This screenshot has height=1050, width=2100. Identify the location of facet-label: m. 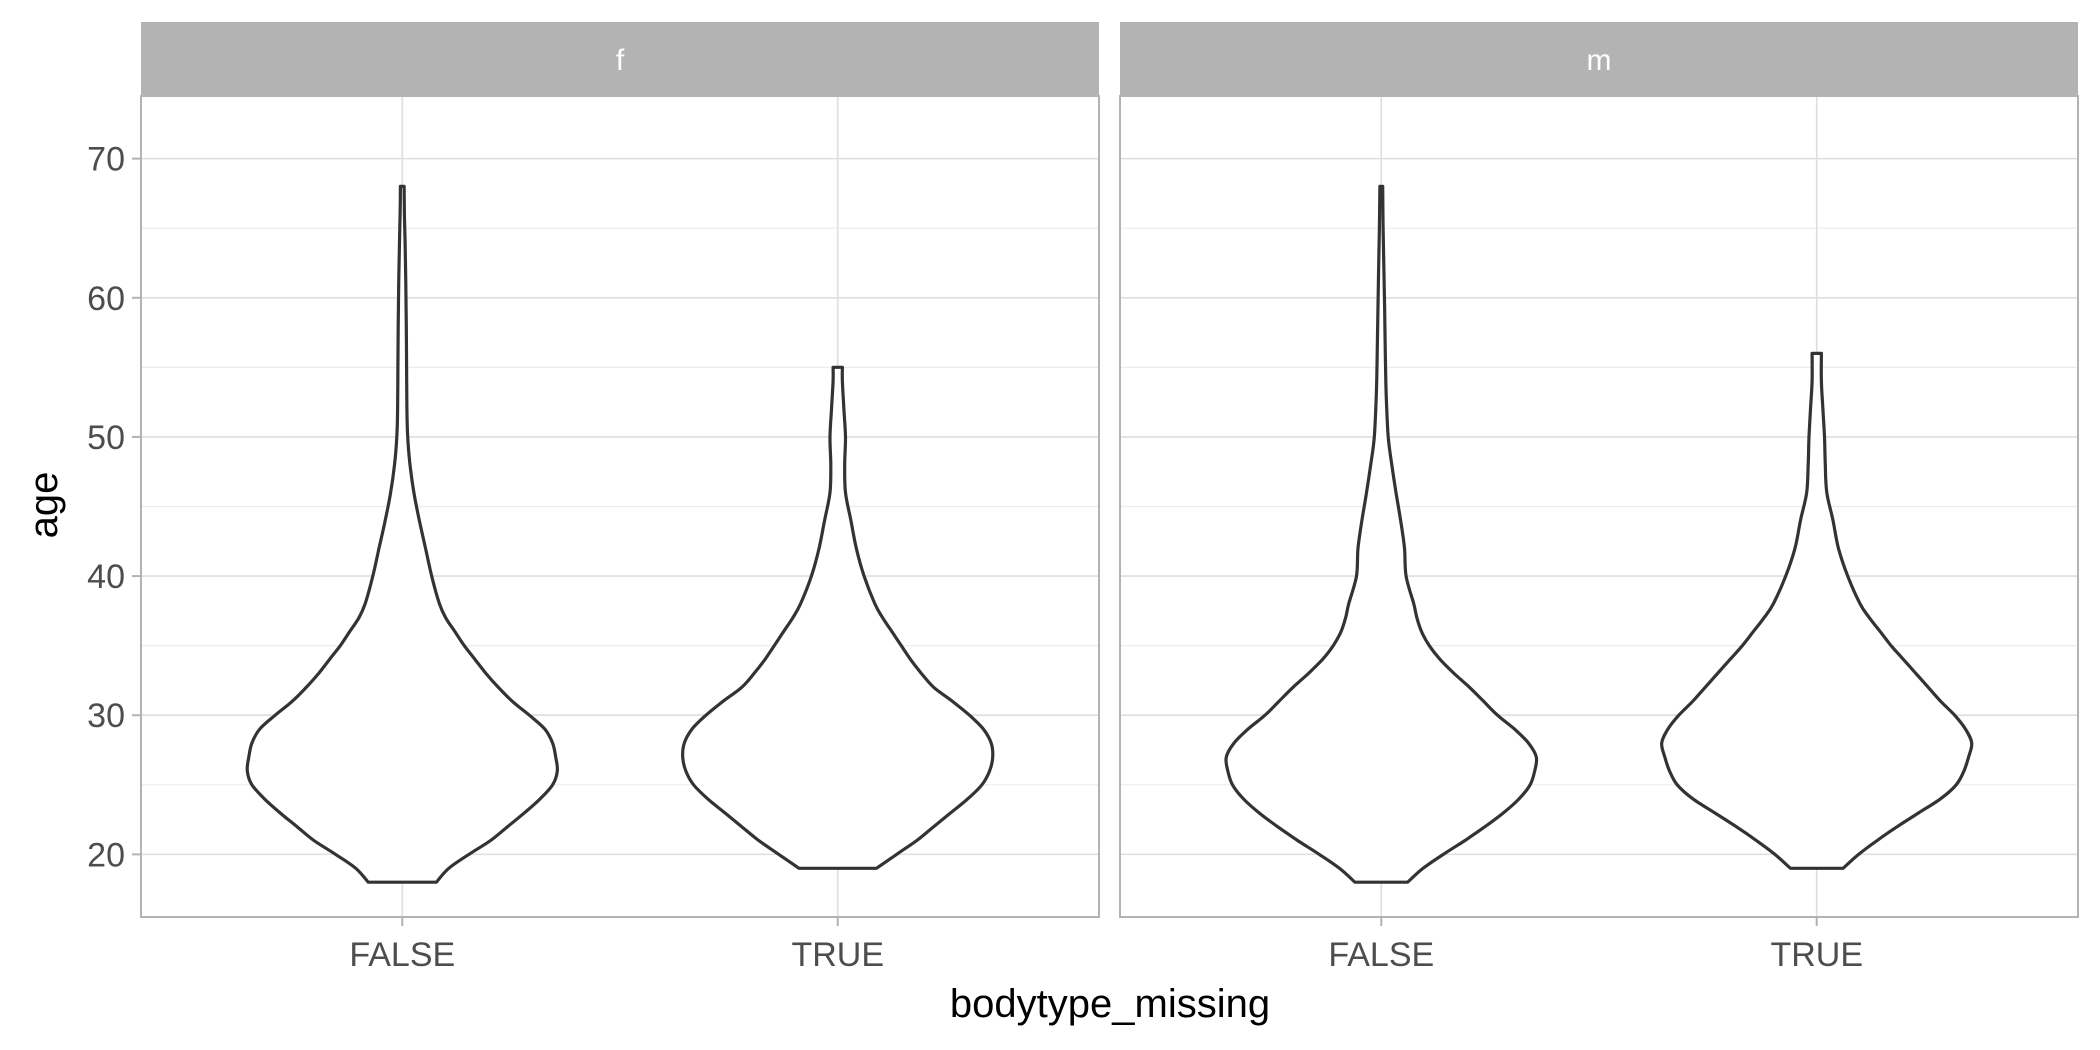
(1599, 60).